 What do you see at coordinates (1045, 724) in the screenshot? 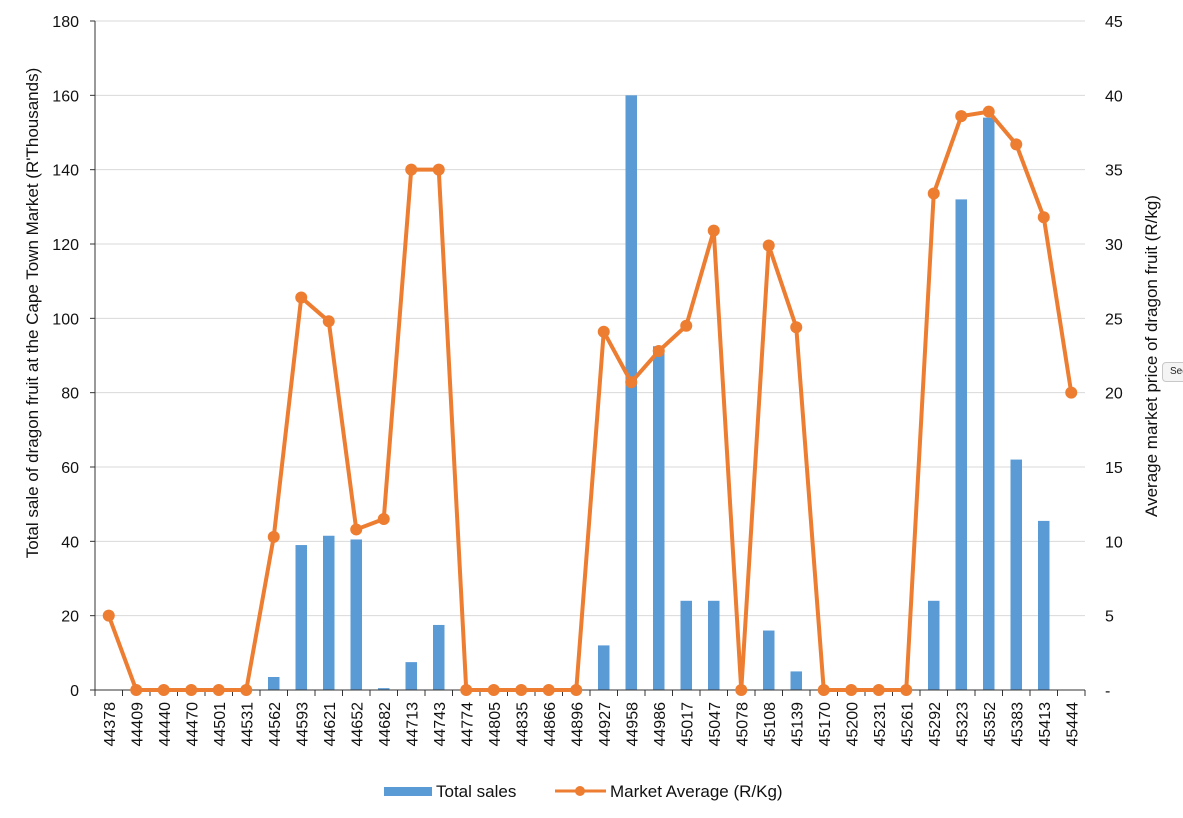
I see `x-axis-tick-label: 45413` at bounding box center [1045, 724].